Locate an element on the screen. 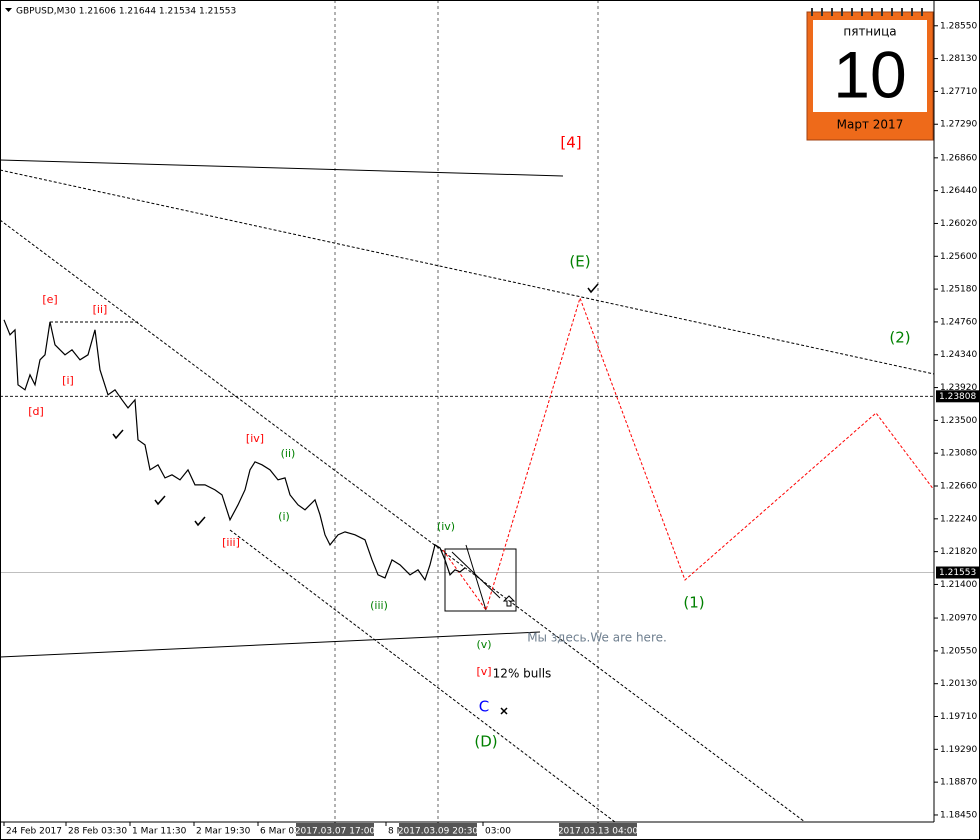 Image resolution: width=980 pixels, height=840 pixels. day: 10 is located at coordinates (869, 74).